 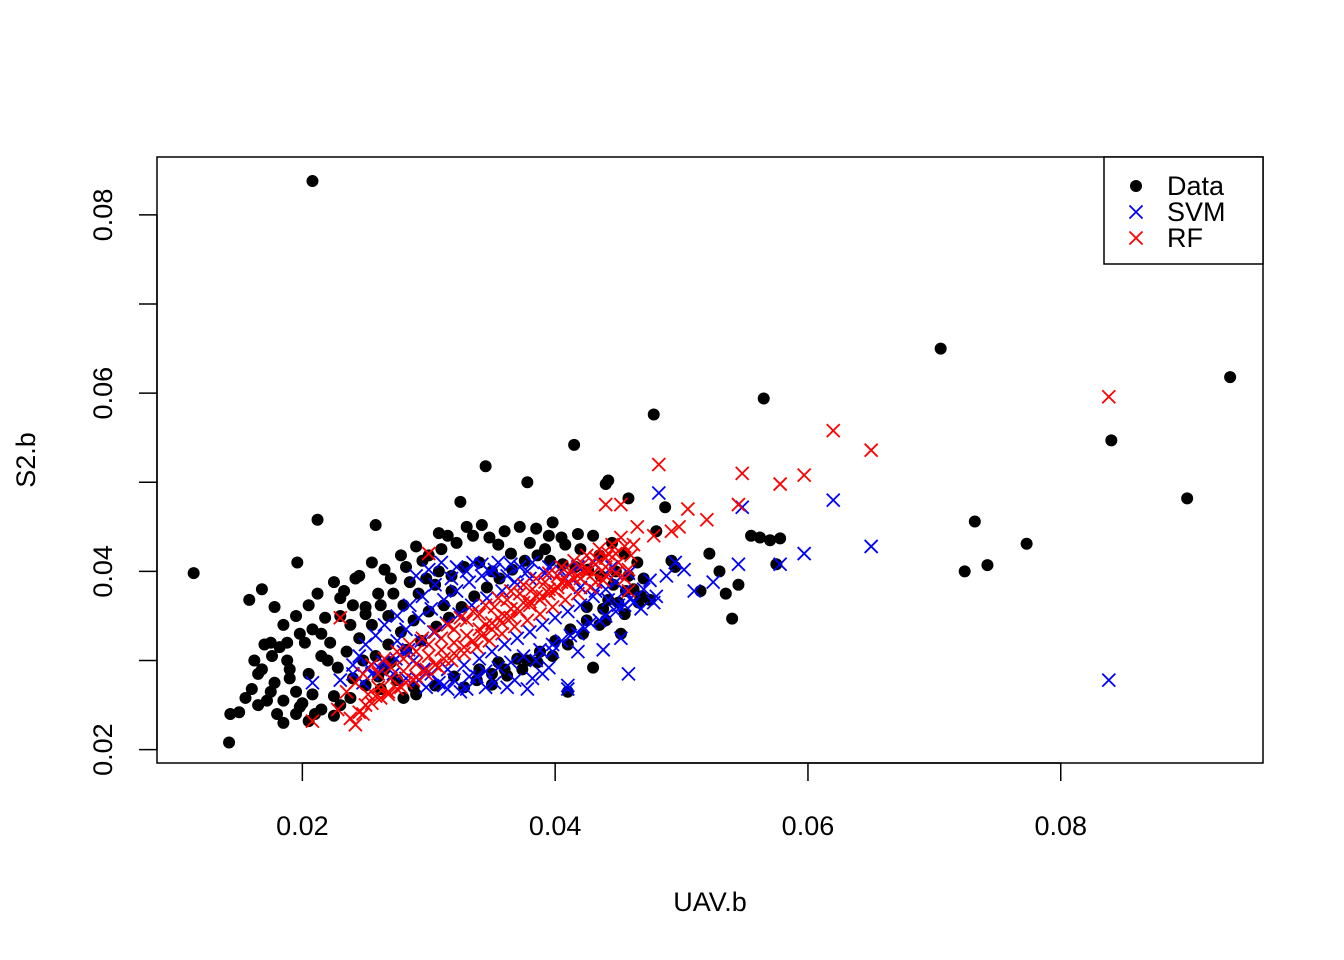 I want to click on legend-data-marker, so click(x=1136, y=186).